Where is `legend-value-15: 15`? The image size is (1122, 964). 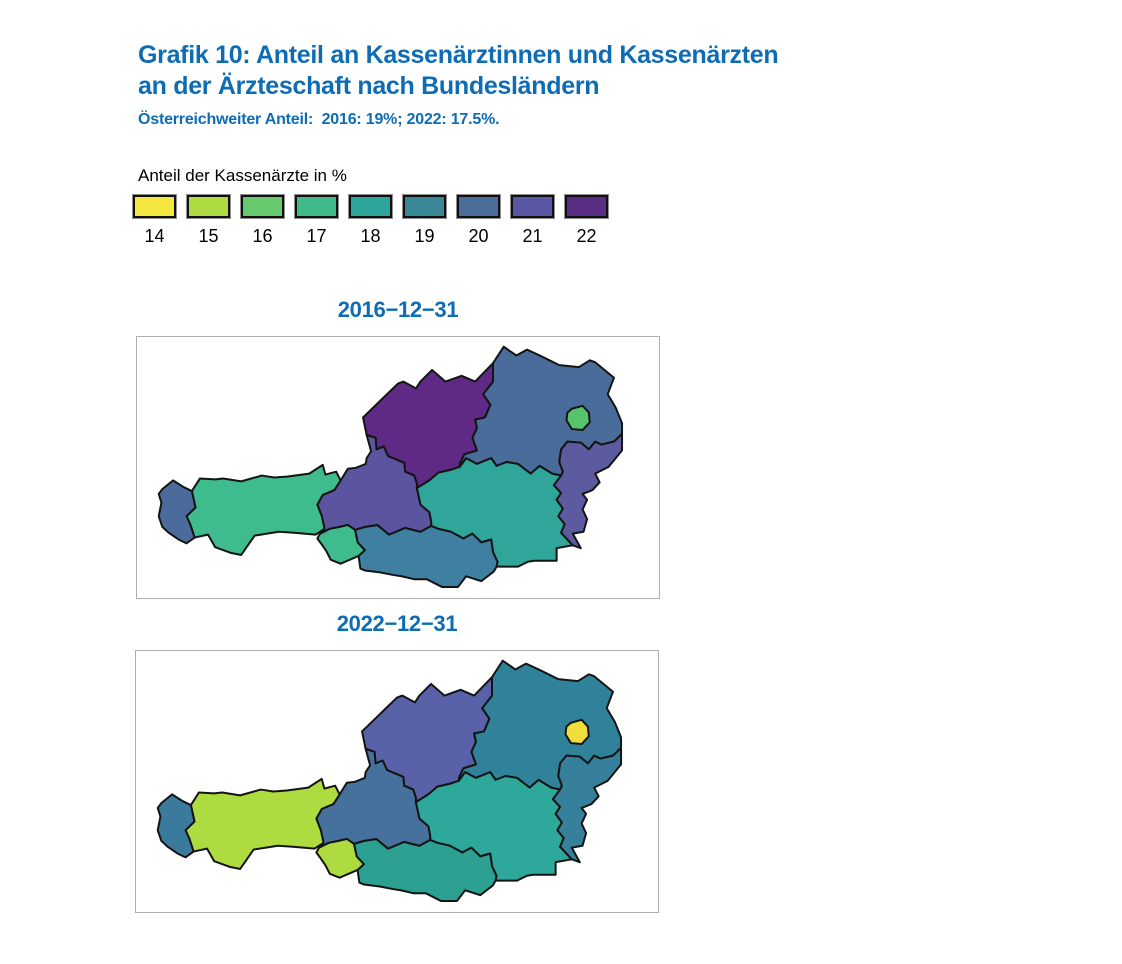 legend-value-15: 15 is located at coordinates (208, 236).